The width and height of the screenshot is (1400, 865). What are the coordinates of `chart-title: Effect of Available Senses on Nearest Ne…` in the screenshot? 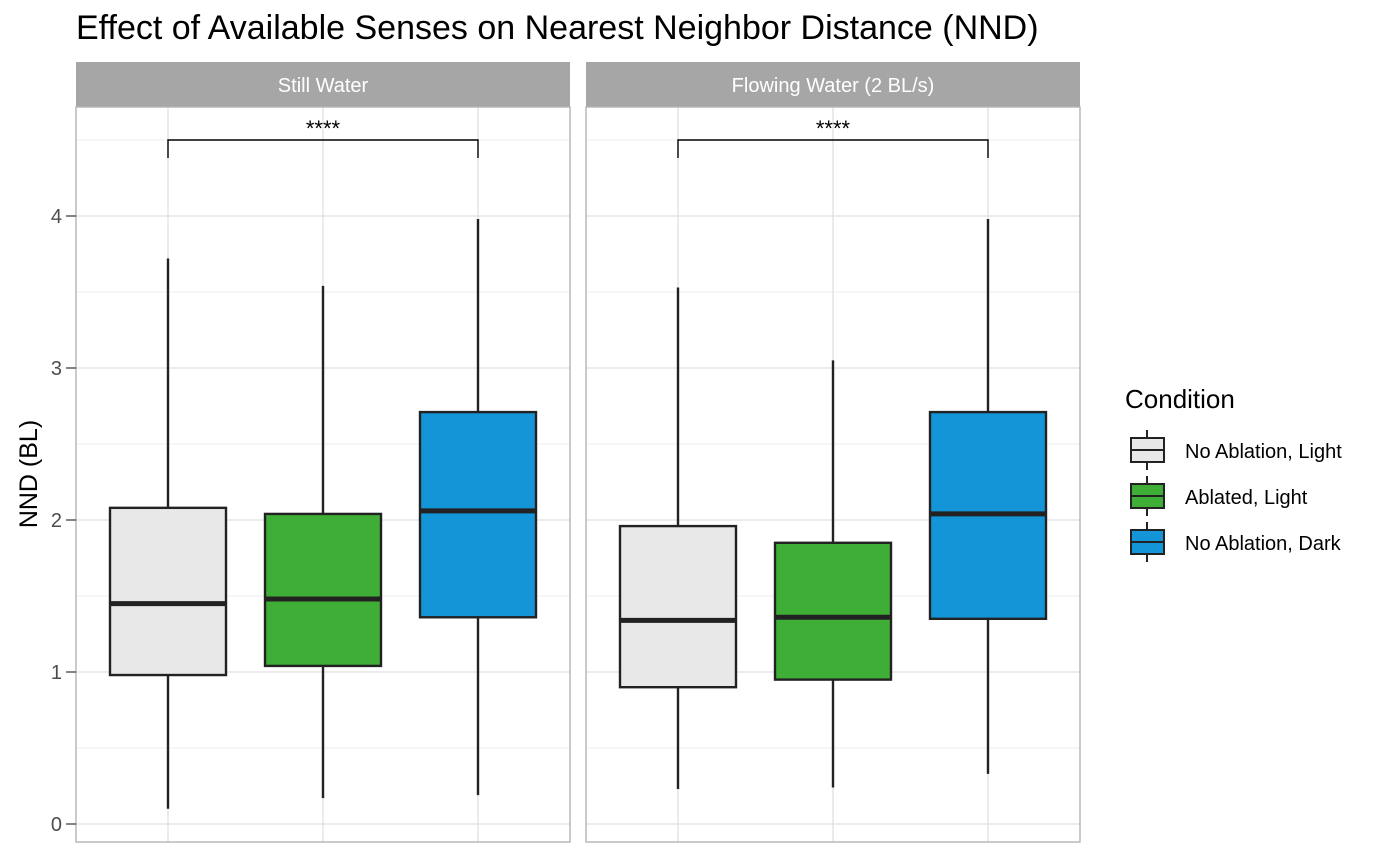 It's located at (557, 28).